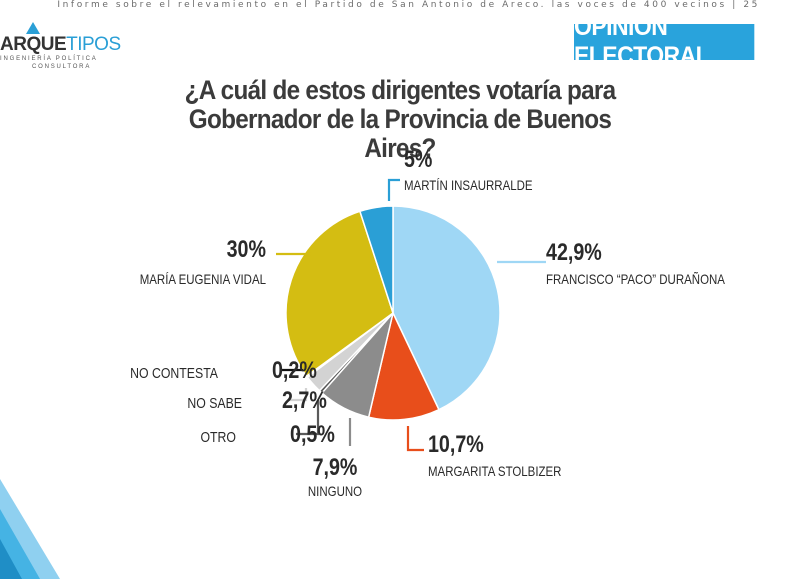 The width and height of the screenshot is (800, 579). Describe the element at coordinates (218, 437) in the screenshot. I see `slice-category-label: OTRO` at that location.